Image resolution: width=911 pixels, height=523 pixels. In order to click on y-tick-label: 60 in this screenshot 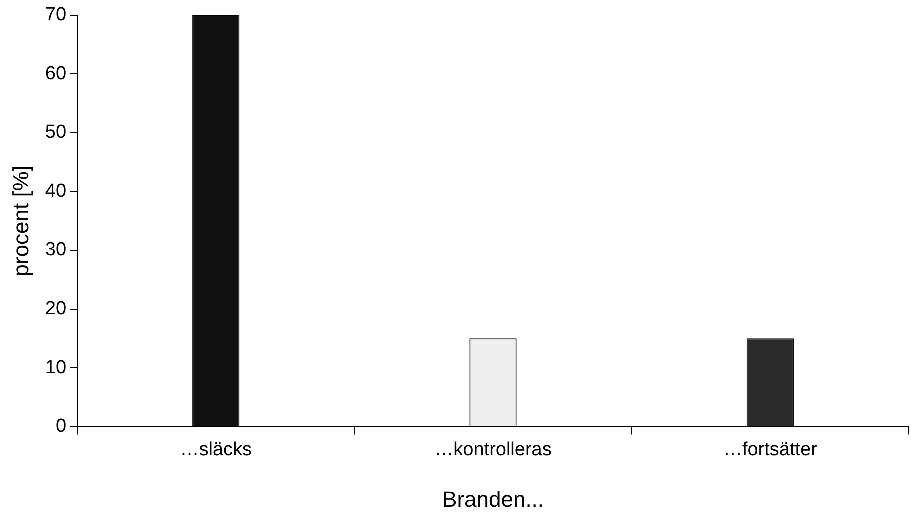, I will do `click(56, 73)`.